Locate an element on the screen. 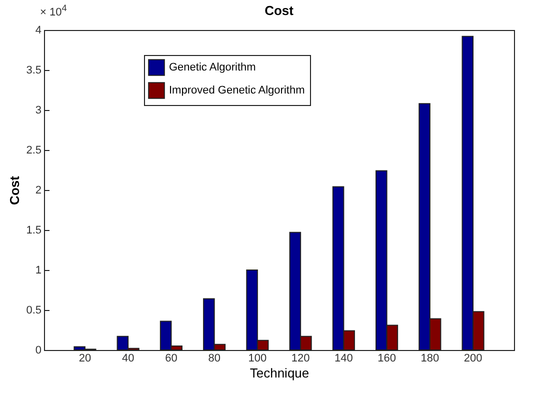 The width and height of the screenshot is (537, 408). y-tick-label: 2.5 is located at coordinates (34, 150).